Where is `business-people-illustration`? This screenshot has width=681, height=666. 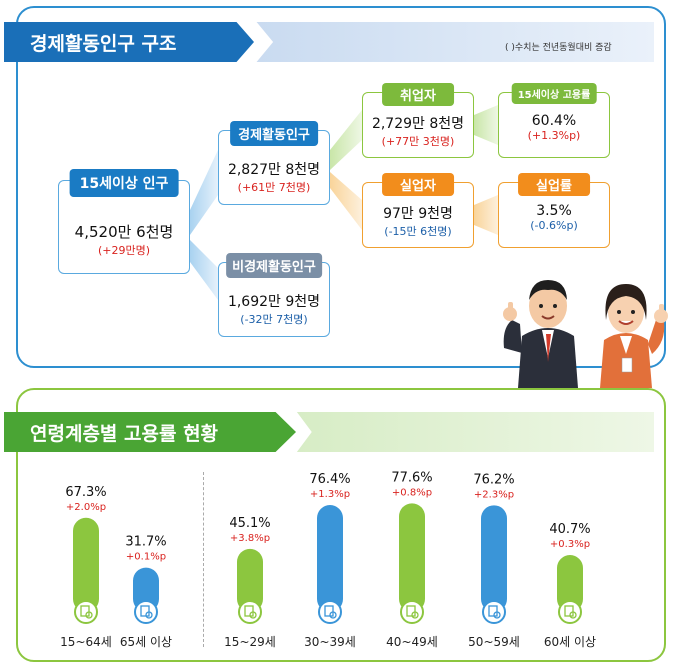 business-people-illustration is located at coordinates (585, 334).